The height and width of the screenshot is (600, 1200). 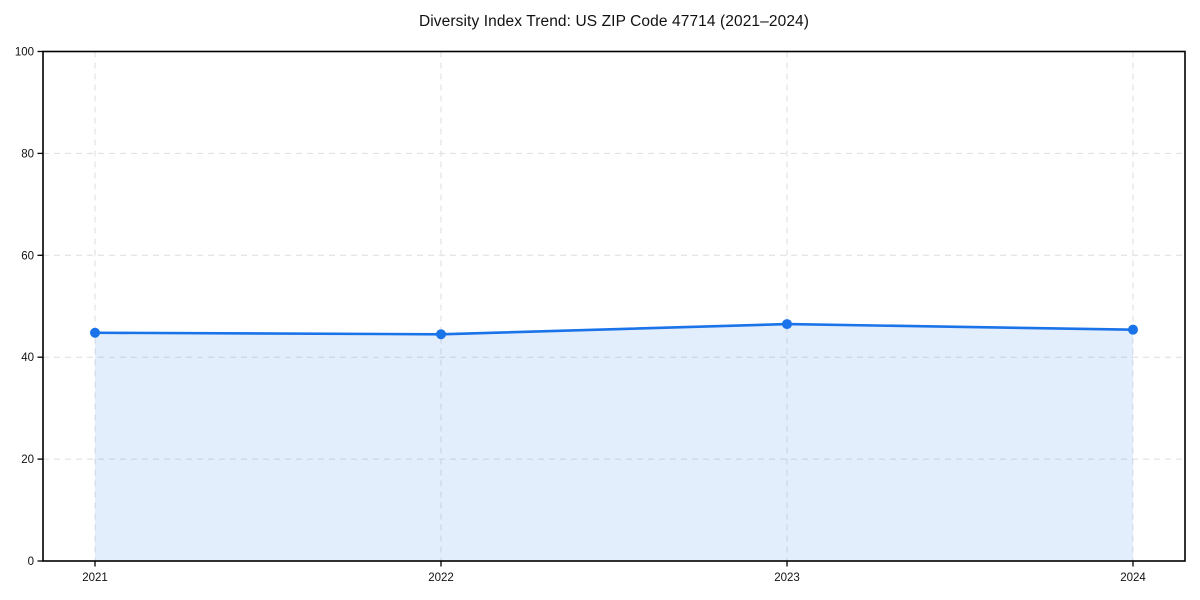 What do you see at coordinates (27, 256) in the screenshot?
I see `y-tick-label: 60` at bounding box center [27, 256].